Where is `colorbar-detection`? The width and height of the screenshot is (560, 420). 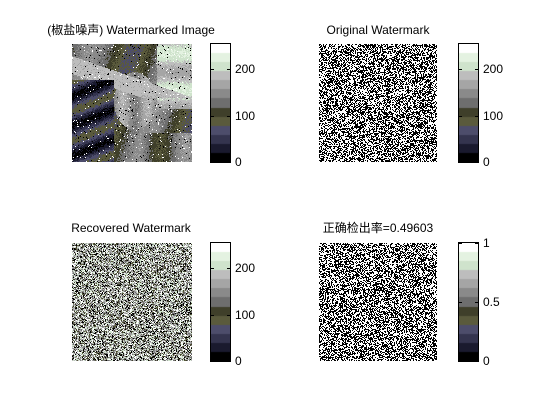
colorbar-detection is located at coordinates (468, 302).